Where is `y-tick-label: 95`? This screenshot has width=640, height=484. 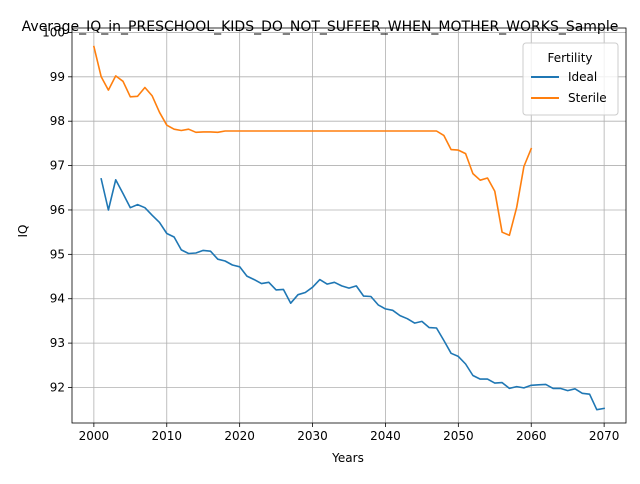 y-tick-label: 95 is located at coordinates (57, 254).